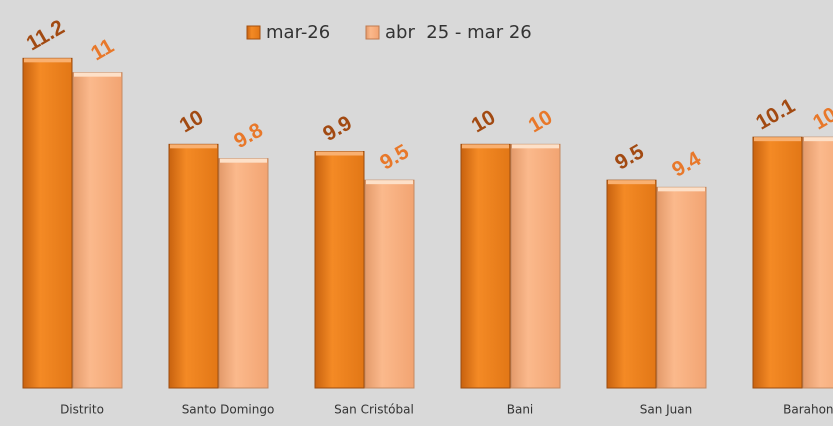 Image resolution: width=833 pixels, height=426 pixels. What do you see at coordinates (458, 32) in the screenshot?
I see `legend-label: abr 25 - mar 26` at bounding box center [458, 32].